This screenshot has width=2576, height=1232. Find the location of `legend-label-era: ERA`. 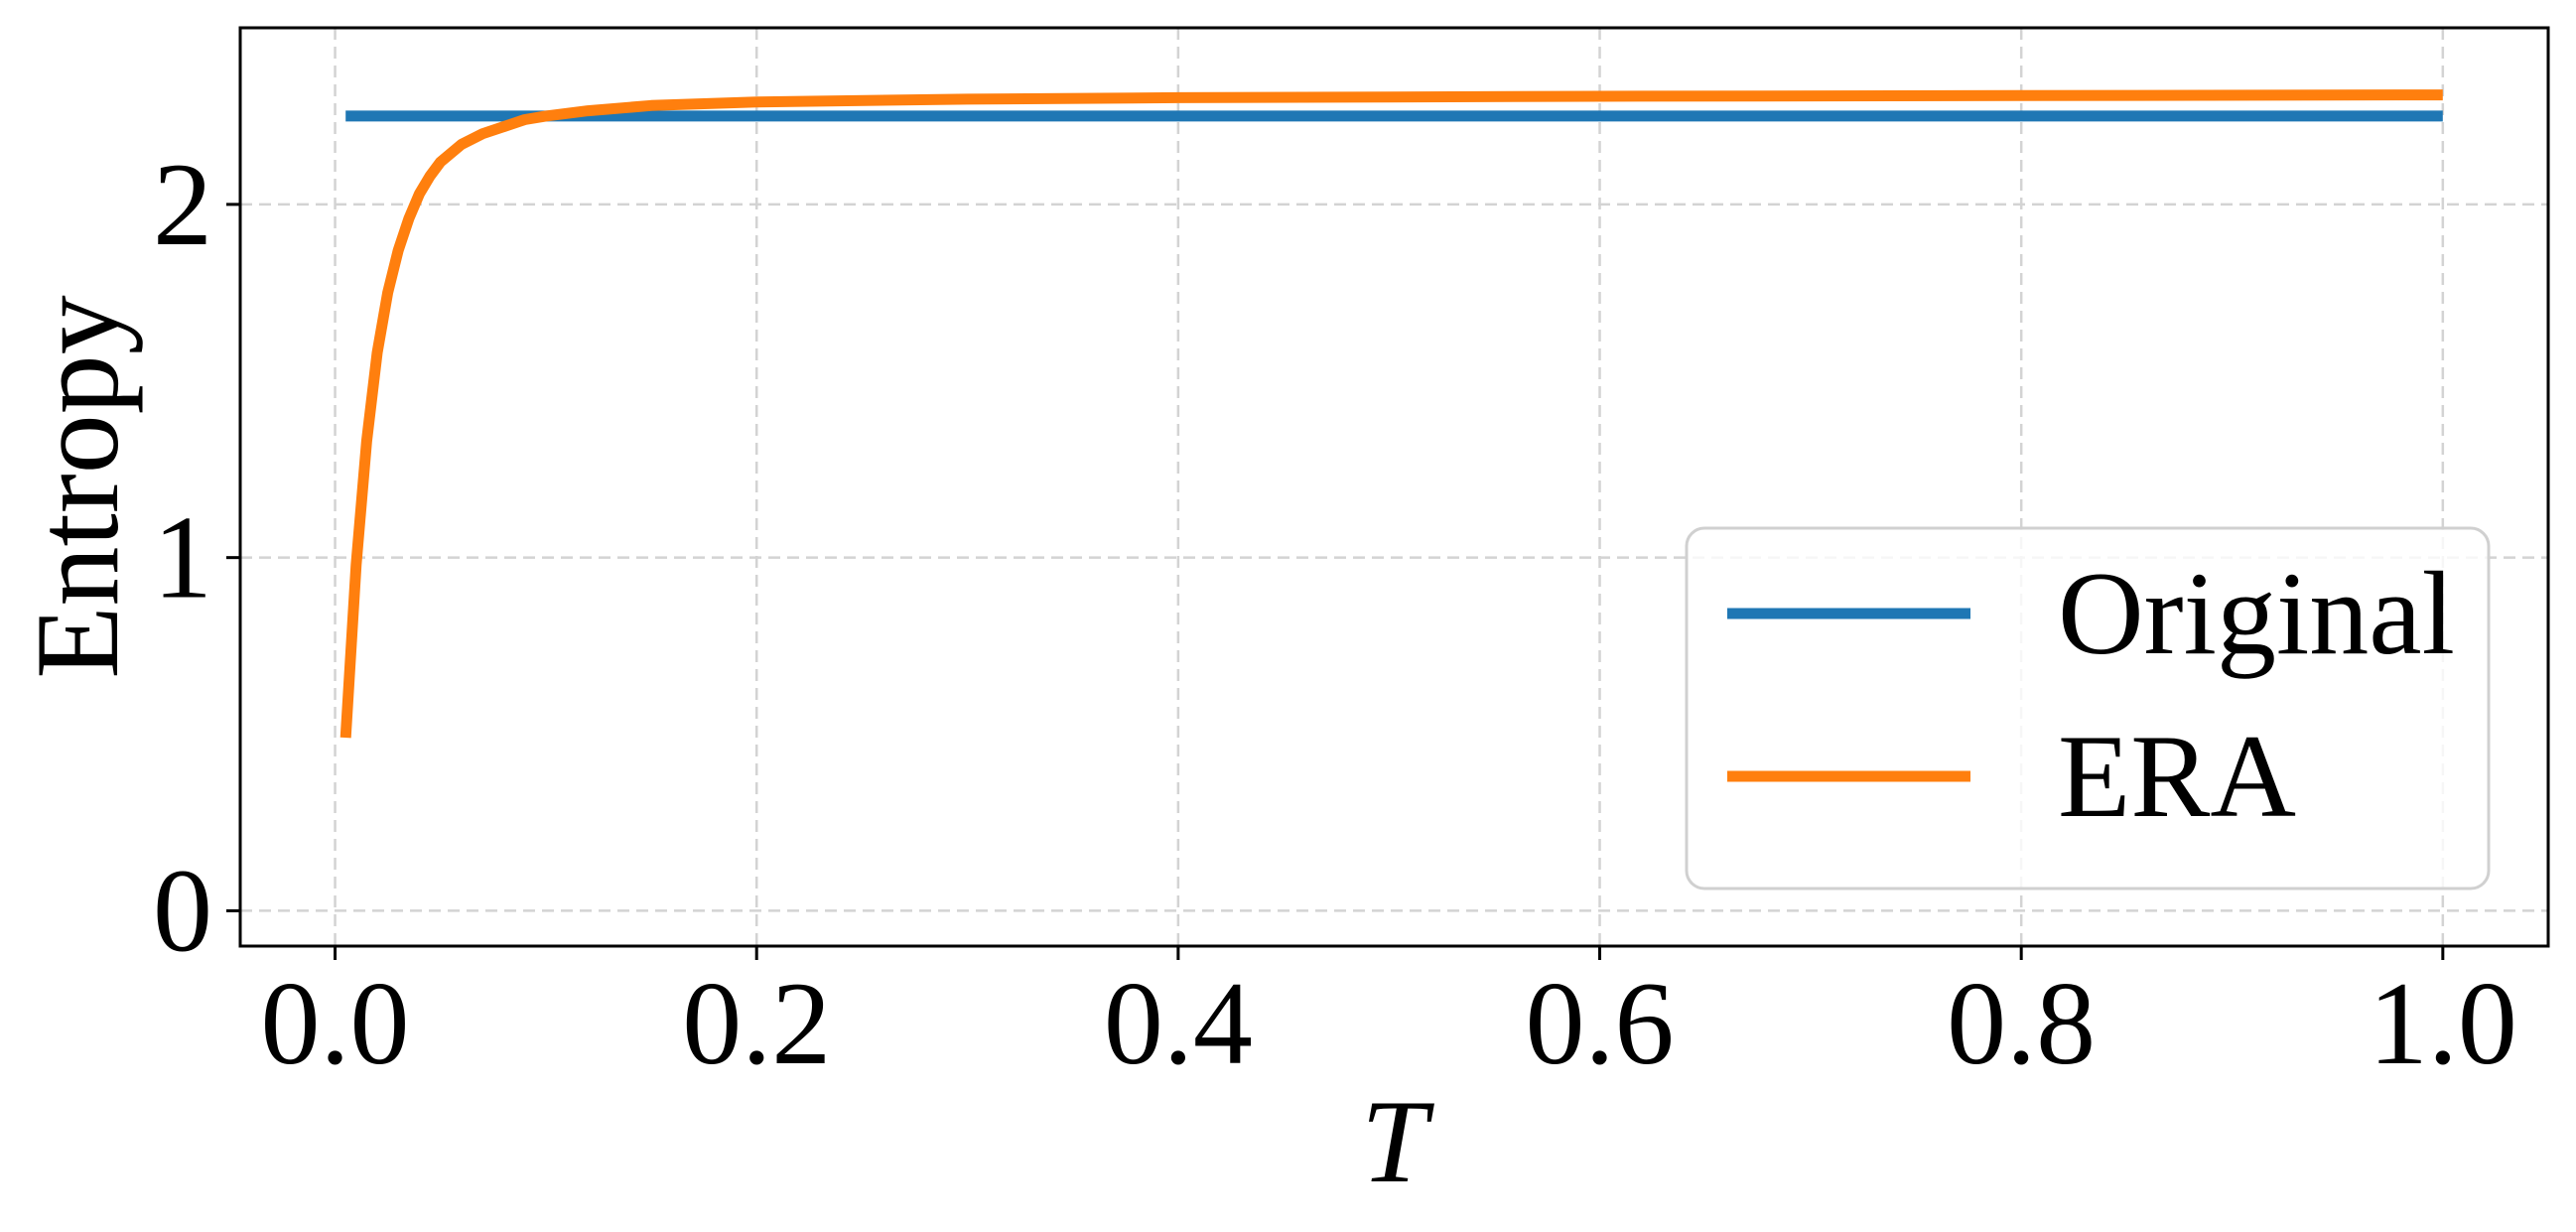

legend-label-era: ERA is located at coordinates (2177, 776).